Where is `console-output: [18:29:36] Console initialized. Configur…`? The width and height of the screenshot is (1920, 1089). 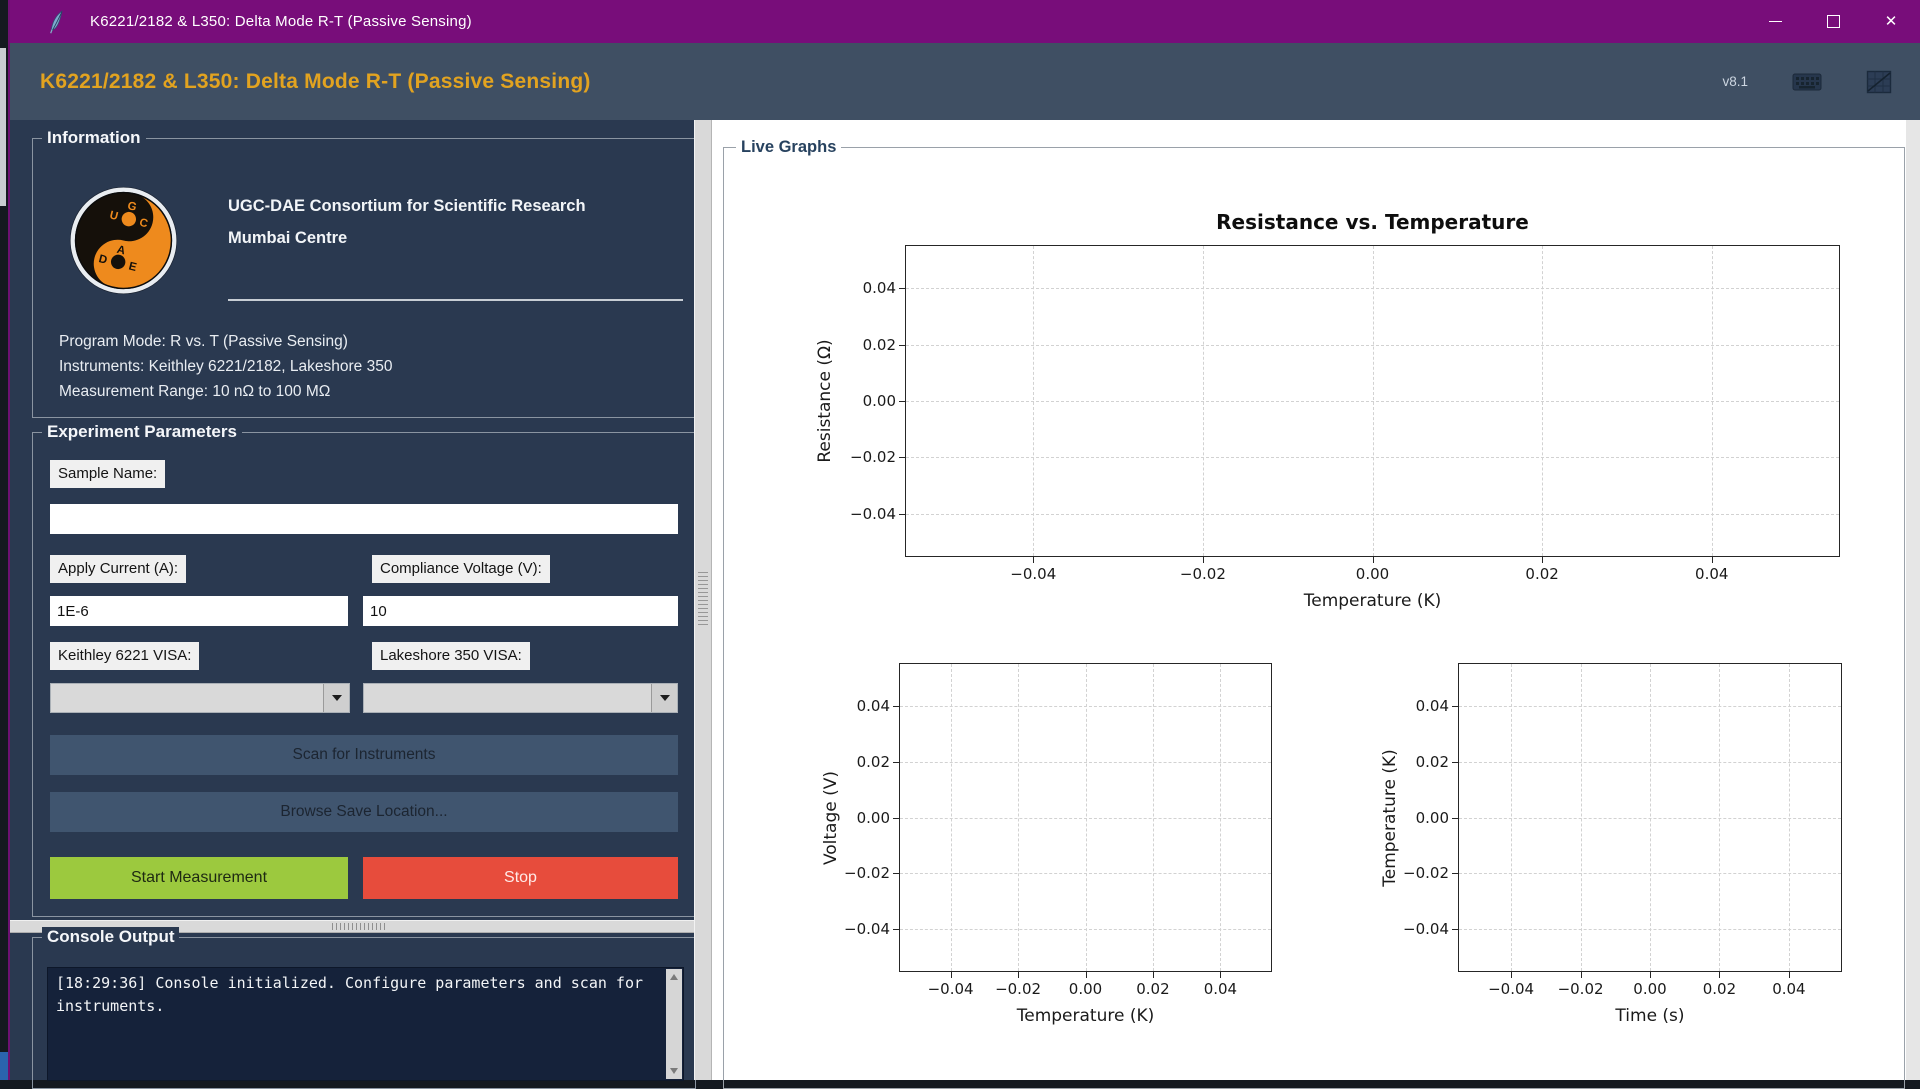 console-output: [18:29:36] Console initialized. Configur… is located at coordinates (365, 1024).